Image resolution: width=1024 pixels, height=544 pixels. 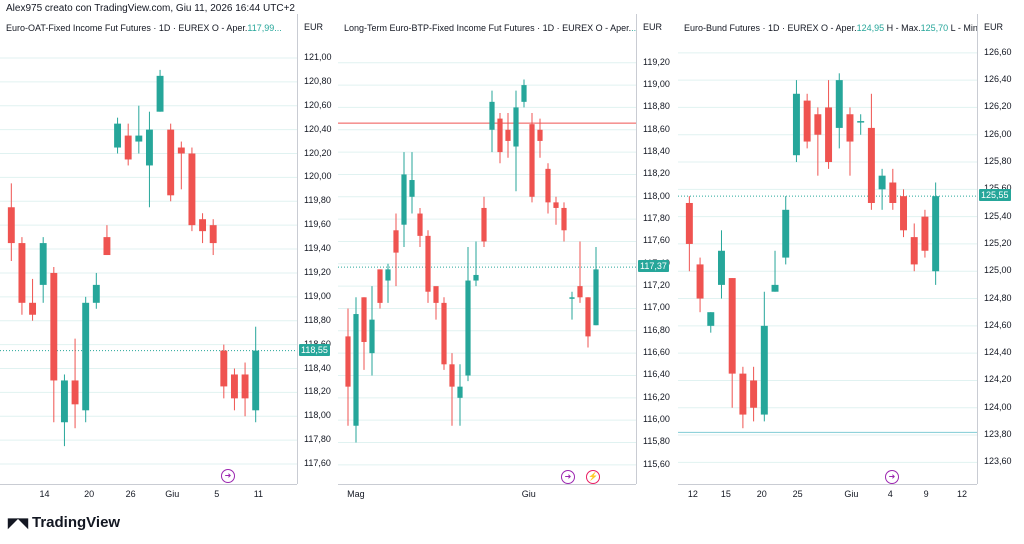 What do you see at coordinates (487, 493) in the screenshot?
I see `time-axis: Mag Giu` at bounding box center [487, 493].